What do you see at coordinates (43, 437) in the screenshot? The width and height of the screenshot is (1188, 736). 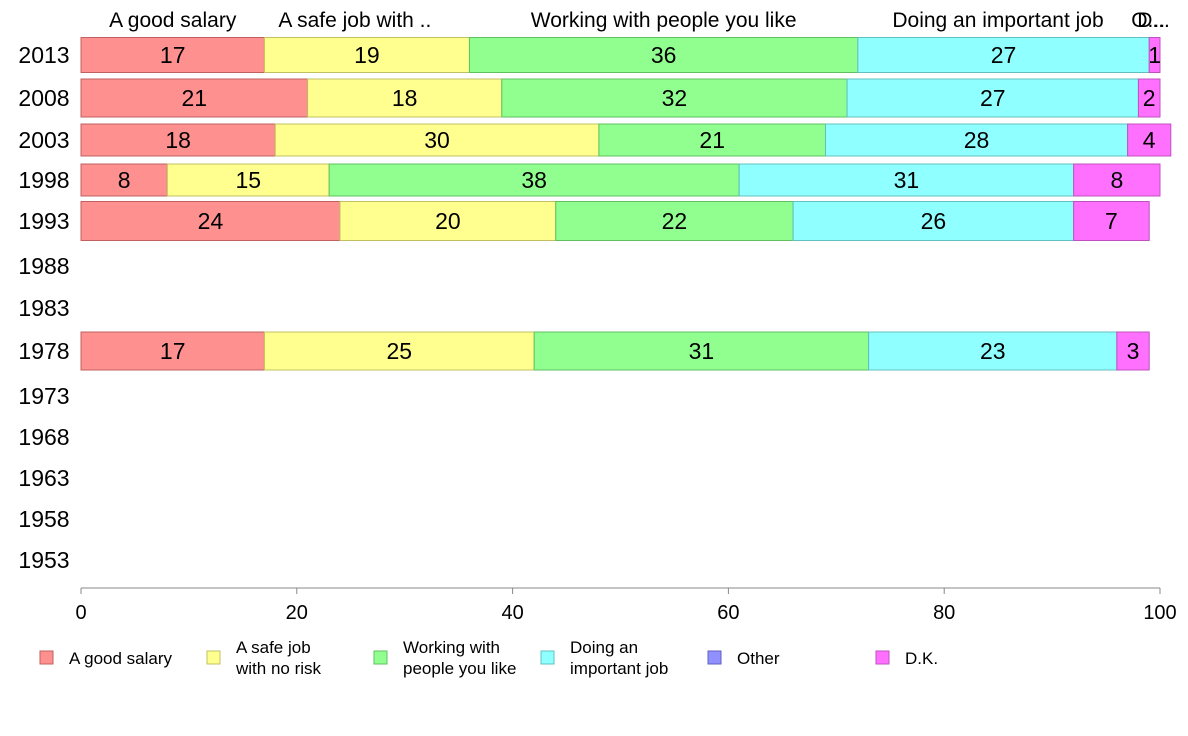 I see `y-tick-label: 1968` at bounding box center [43, 437].